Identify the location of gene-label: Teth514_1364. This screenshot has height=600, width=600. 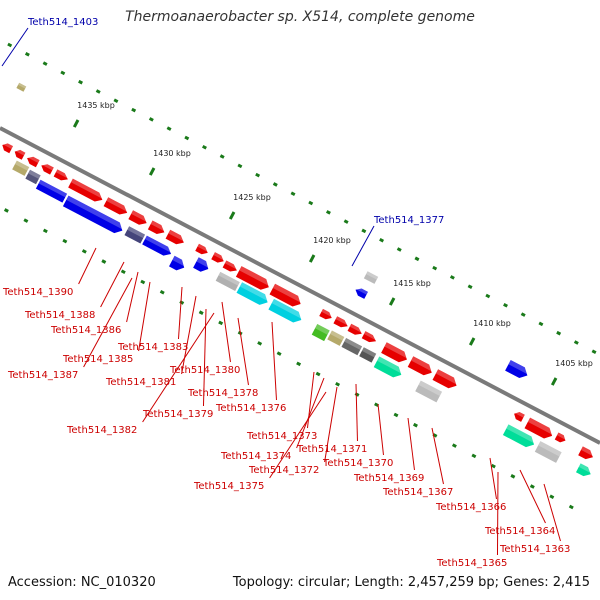
(519, 531).